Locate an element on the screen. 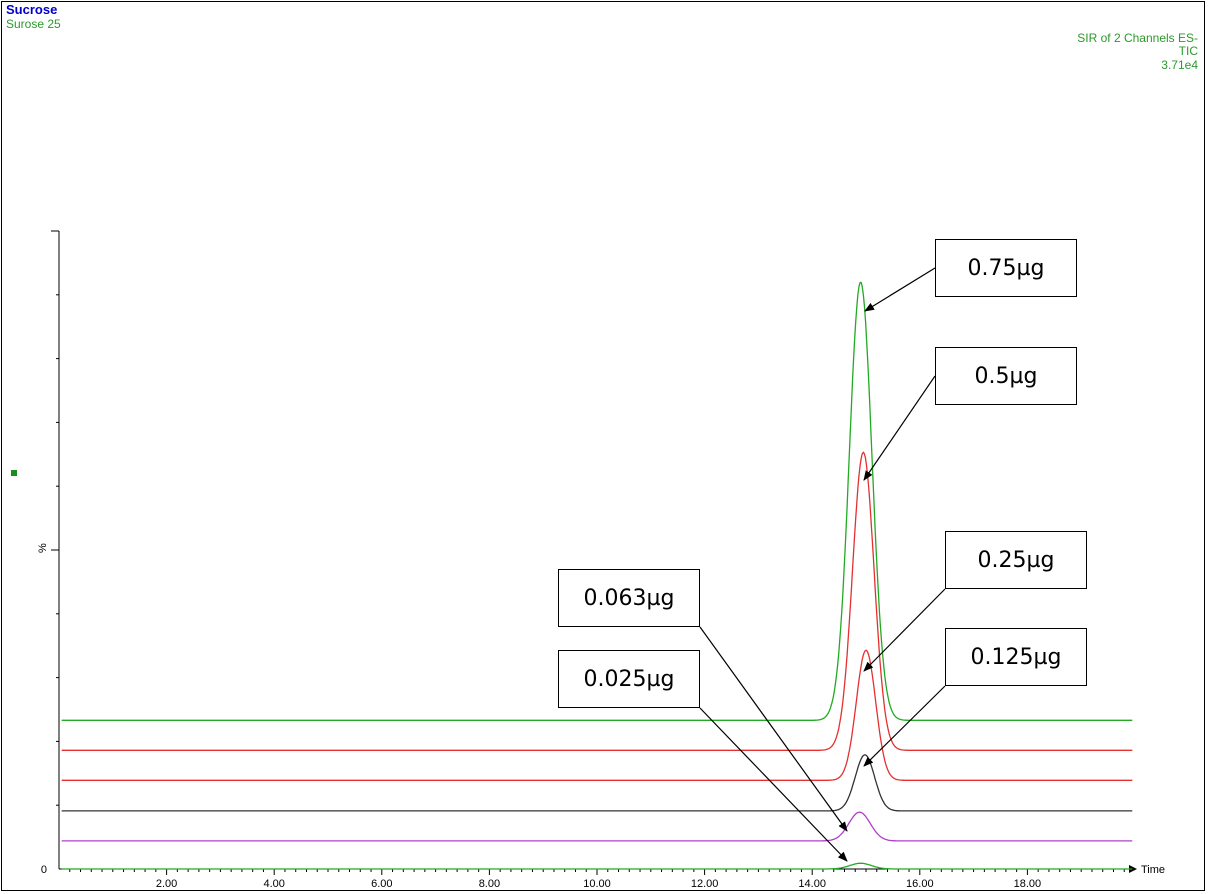  annotation-label: 0.25µg is located at coordinates (1016, 560).